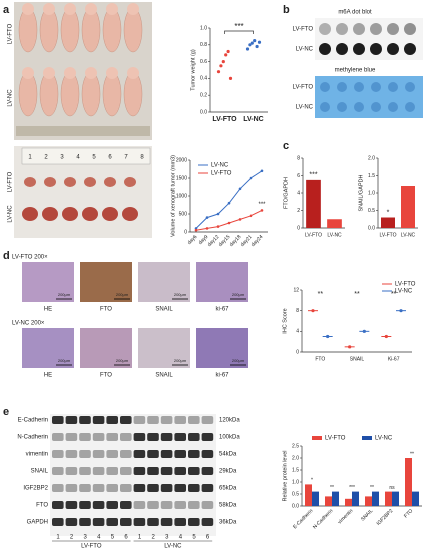  Describe the element at coordinates (142, 158) in the screenshot. I see `ruler-number: 8` at that location.